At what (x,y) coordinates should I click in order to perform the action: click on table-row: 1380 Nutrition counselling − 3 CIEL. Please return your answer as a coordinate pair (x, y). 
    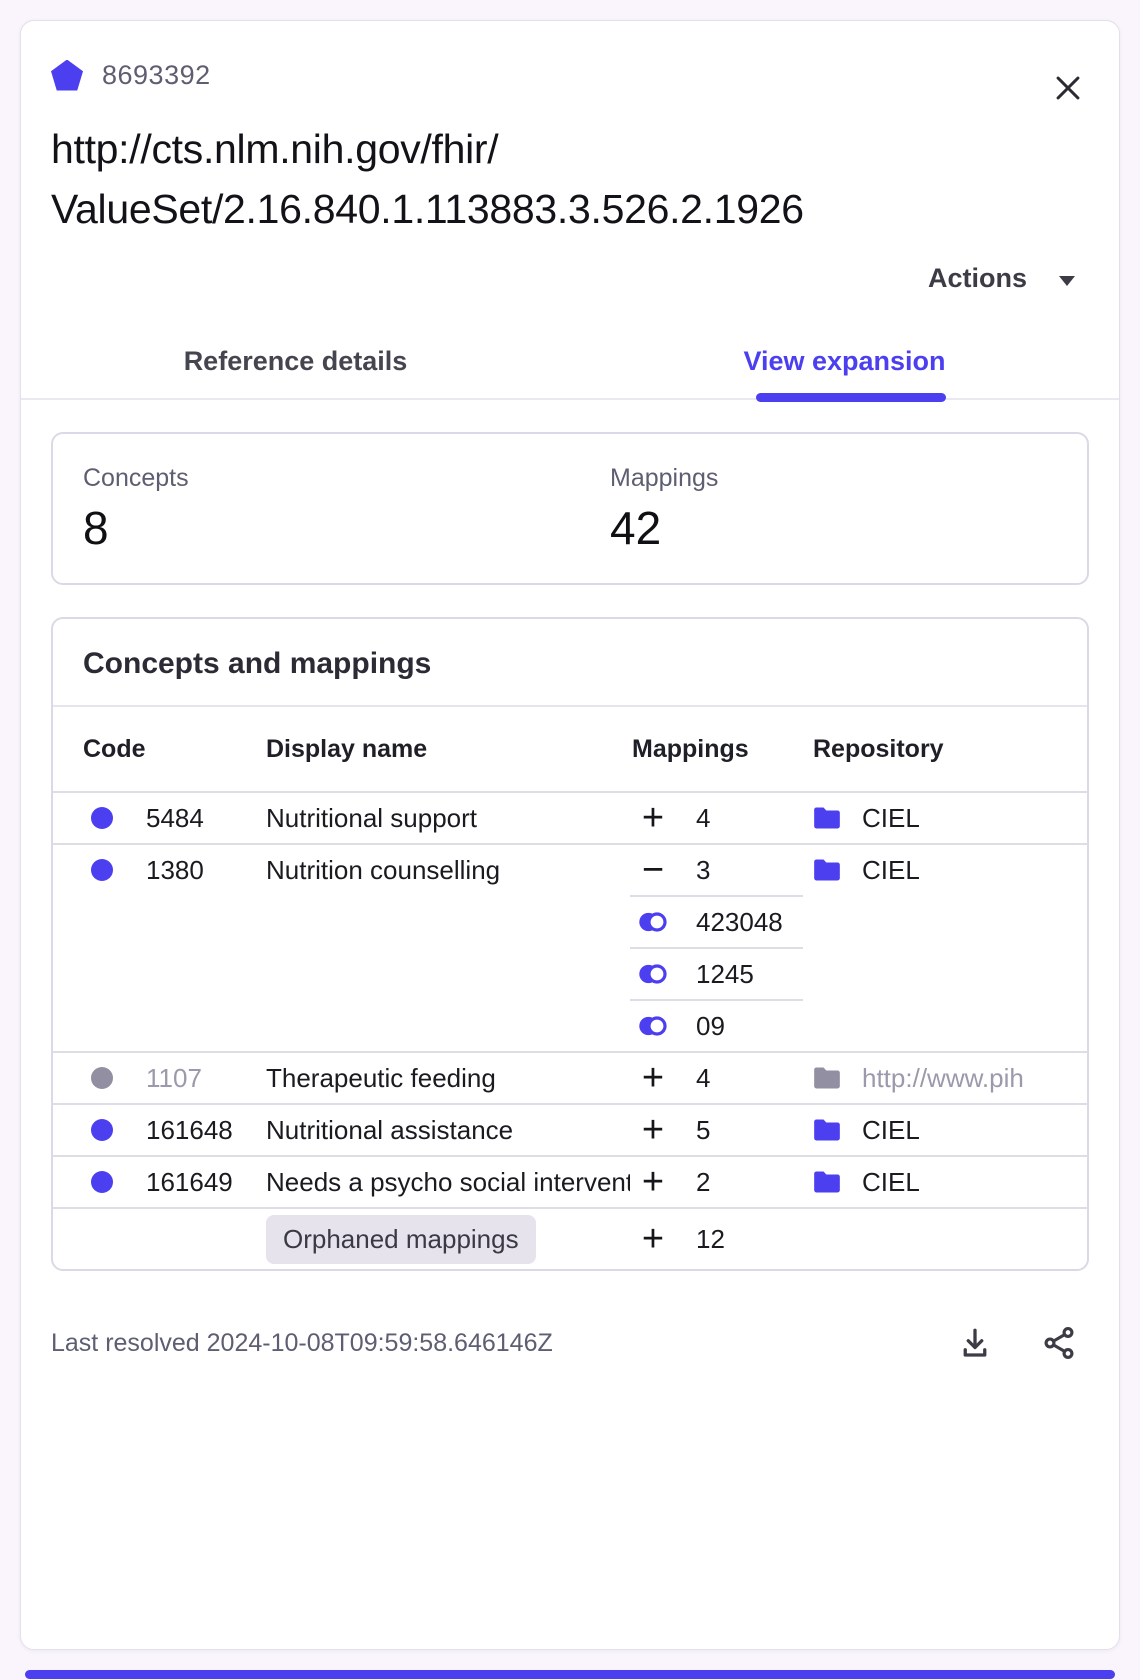
    Looking at the image, I should click on (570, 869).